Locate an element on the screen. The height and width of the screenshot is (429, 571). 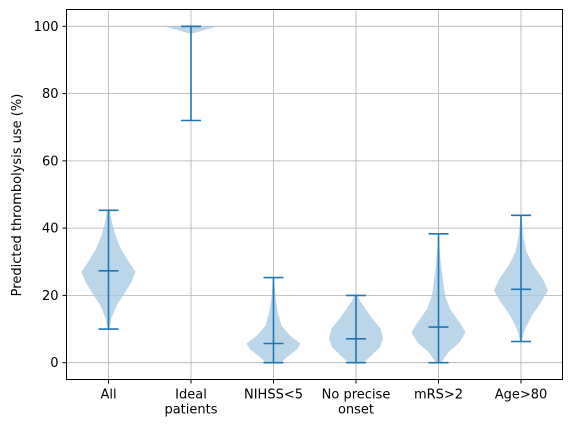
y-tick-label: 20 is located at coordinates (50, 296).